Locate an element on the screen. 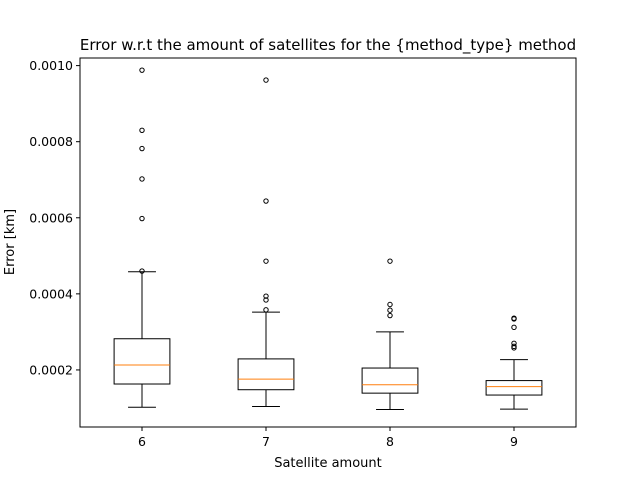 This screenshot has height=480, width=640. x-tick-label: 8 is located at coordinates (390, 441).